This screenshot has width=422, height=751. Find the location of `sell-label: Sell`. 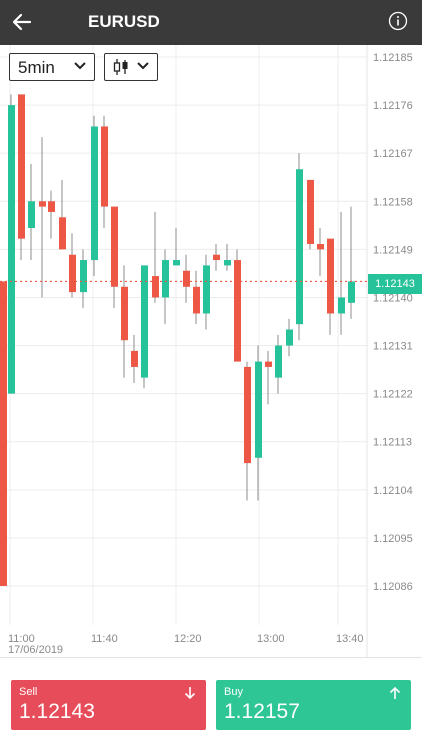

sell-label: Sell is located at coordinates (28, 692).